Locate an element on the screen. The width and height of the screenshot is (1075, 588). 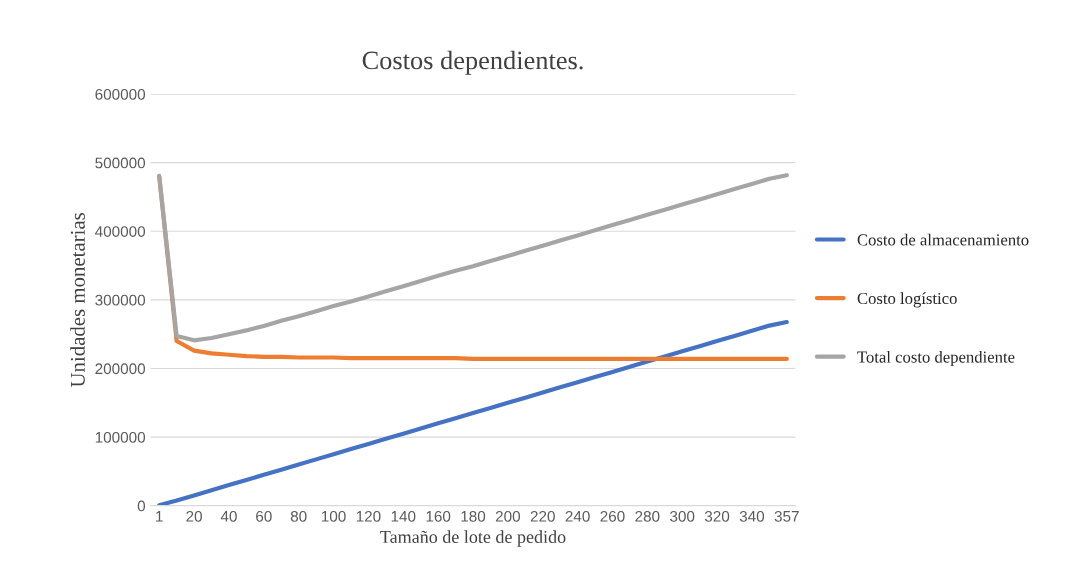
x-tick-label: 40 is located at coordinates (228, 516).